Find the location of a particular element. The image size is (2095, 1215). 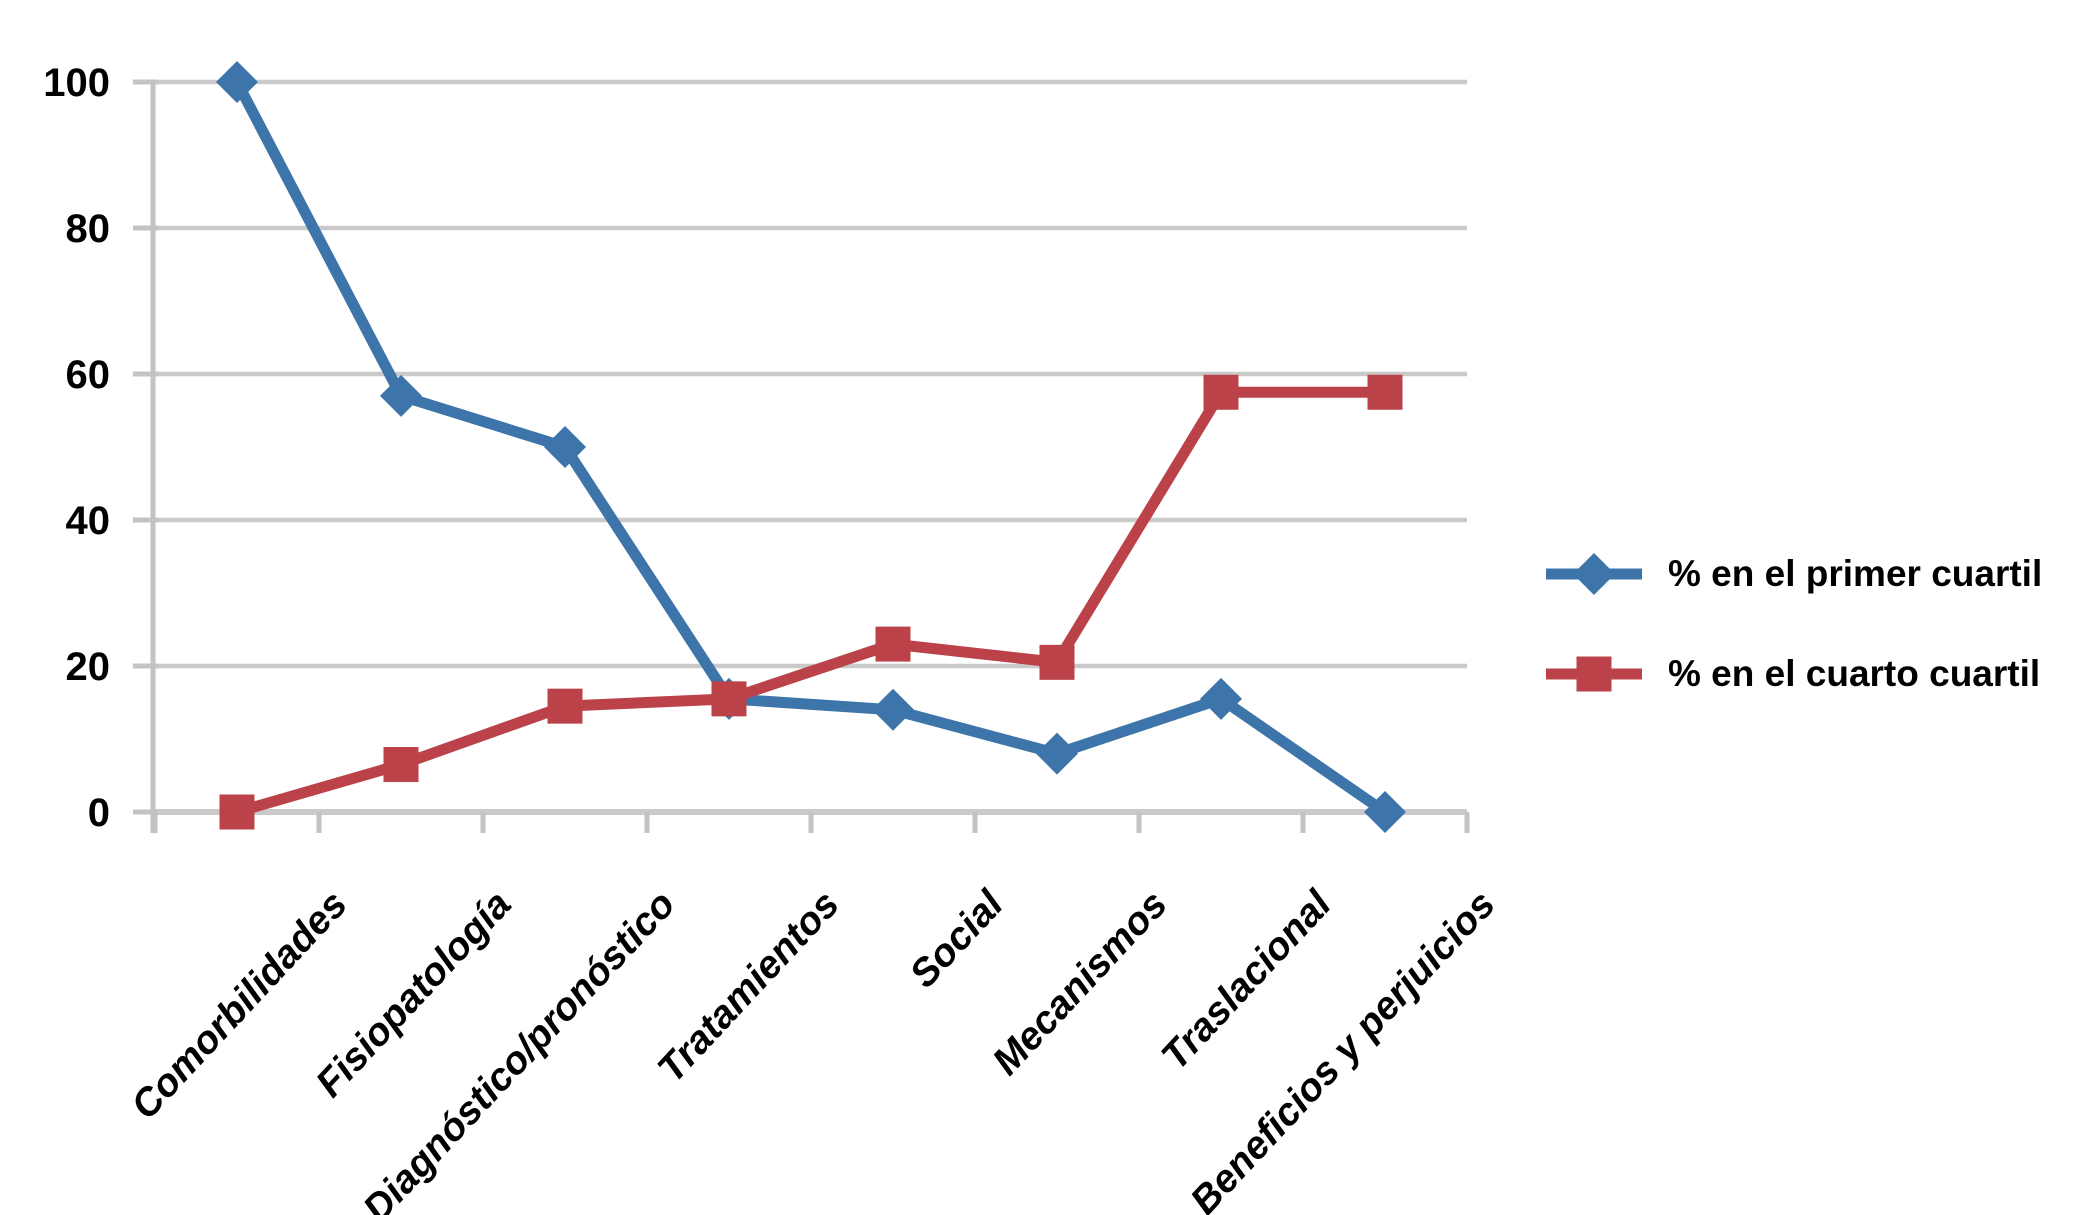

legend-square-marker-icon is located at coordinates (1594, 674).